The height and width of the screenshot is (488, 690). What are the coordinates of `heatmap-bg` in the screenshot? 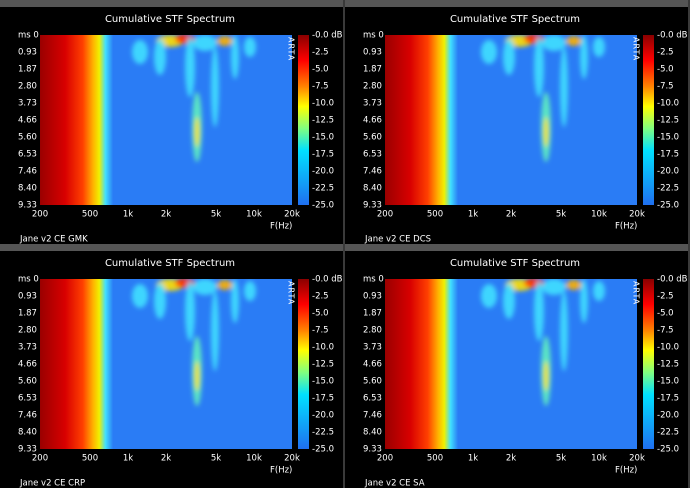 It's located at (166, 120).